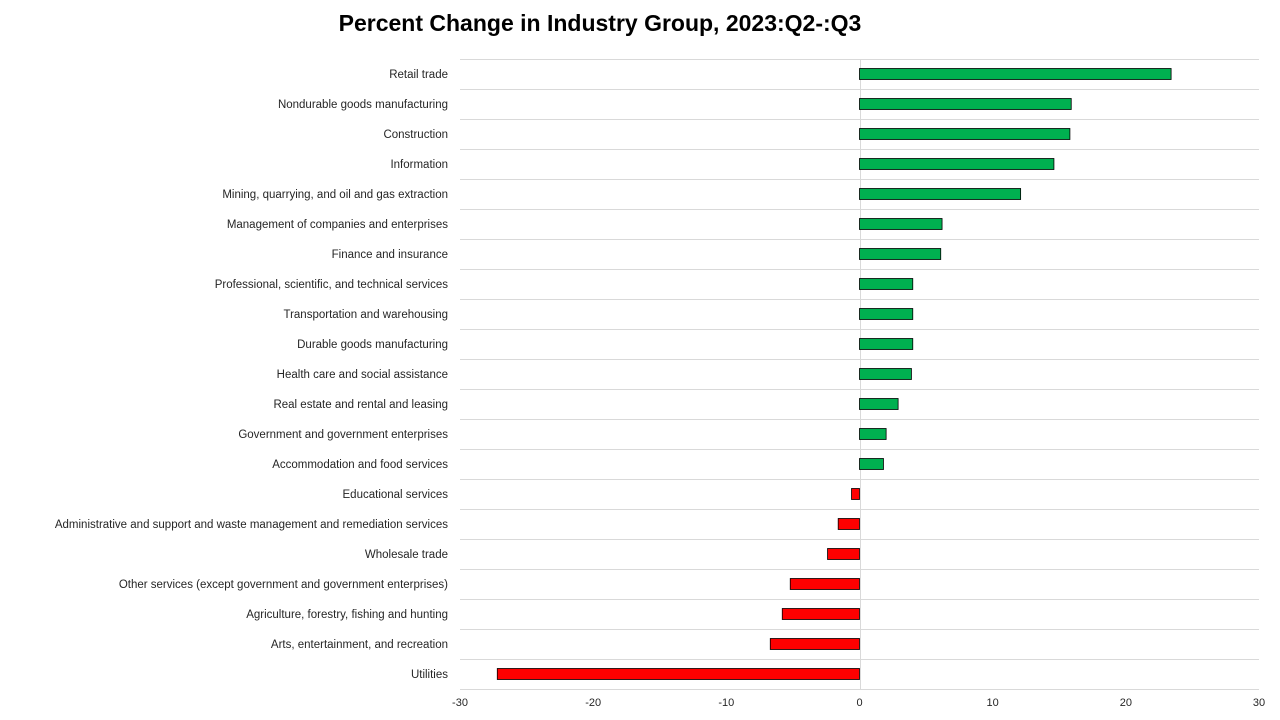 The image size is (1280, 720). I want to click on x-tick-label: -20, so click(593, 703).